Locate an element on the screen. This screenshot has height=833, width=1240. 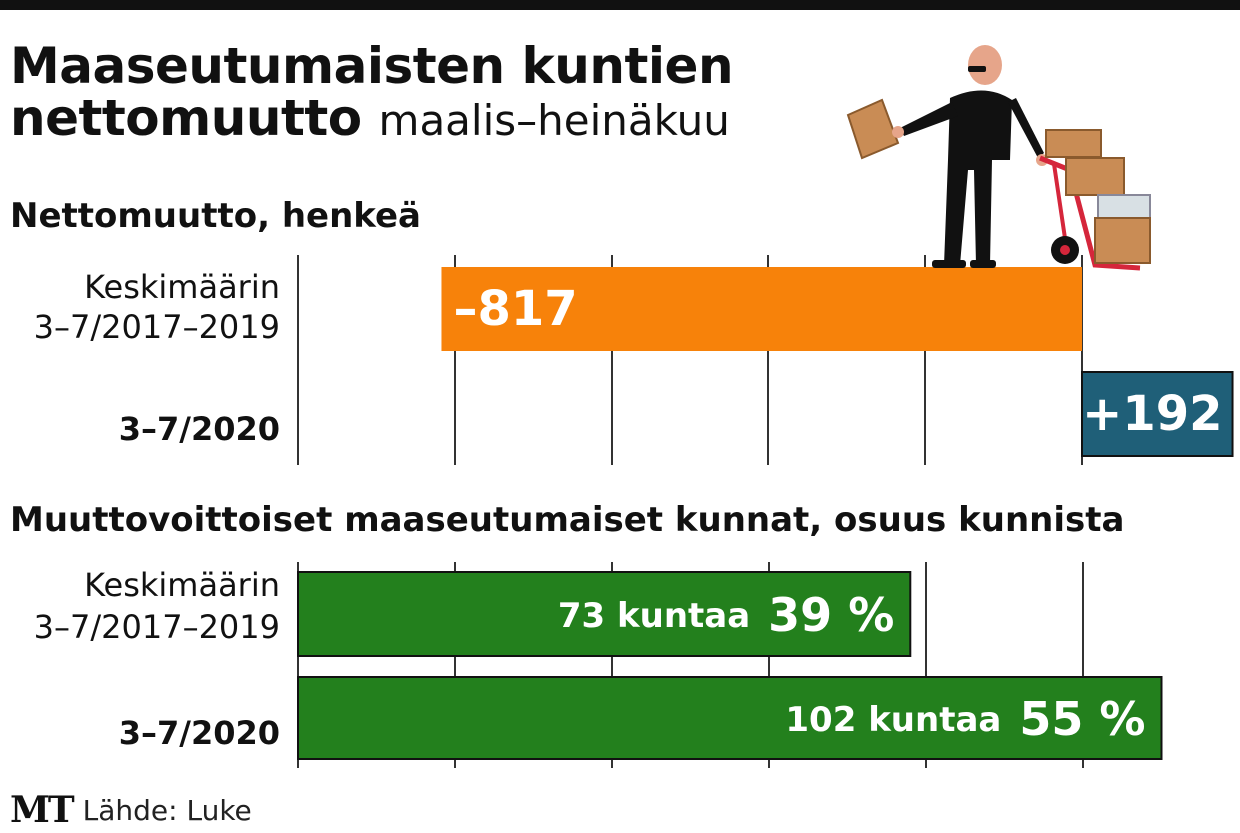
percent-label: 55 % is located at coordinates (1082, 719).